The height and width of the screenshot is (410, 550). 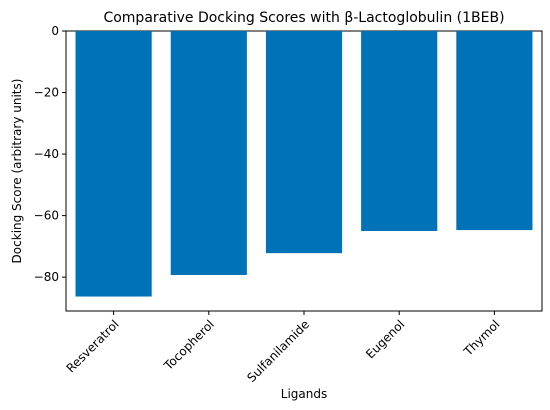 I want to click on bar-thymol, so click(x=494, y=131).